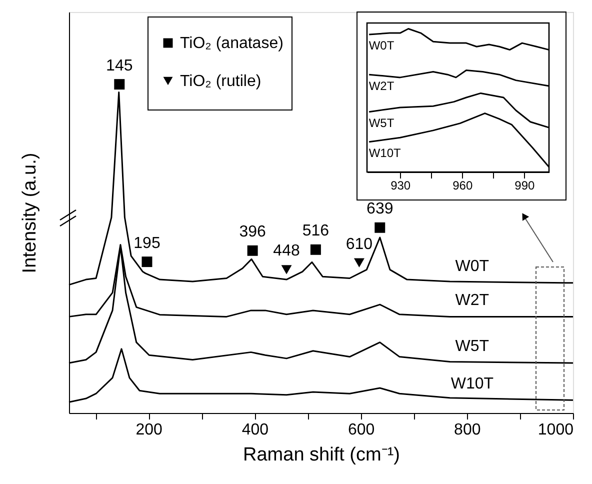 Image resolution: width=592 pixels, height=484 pixels. I want to click on legend-label: TiO₂ (anatase), so click(232, 43).